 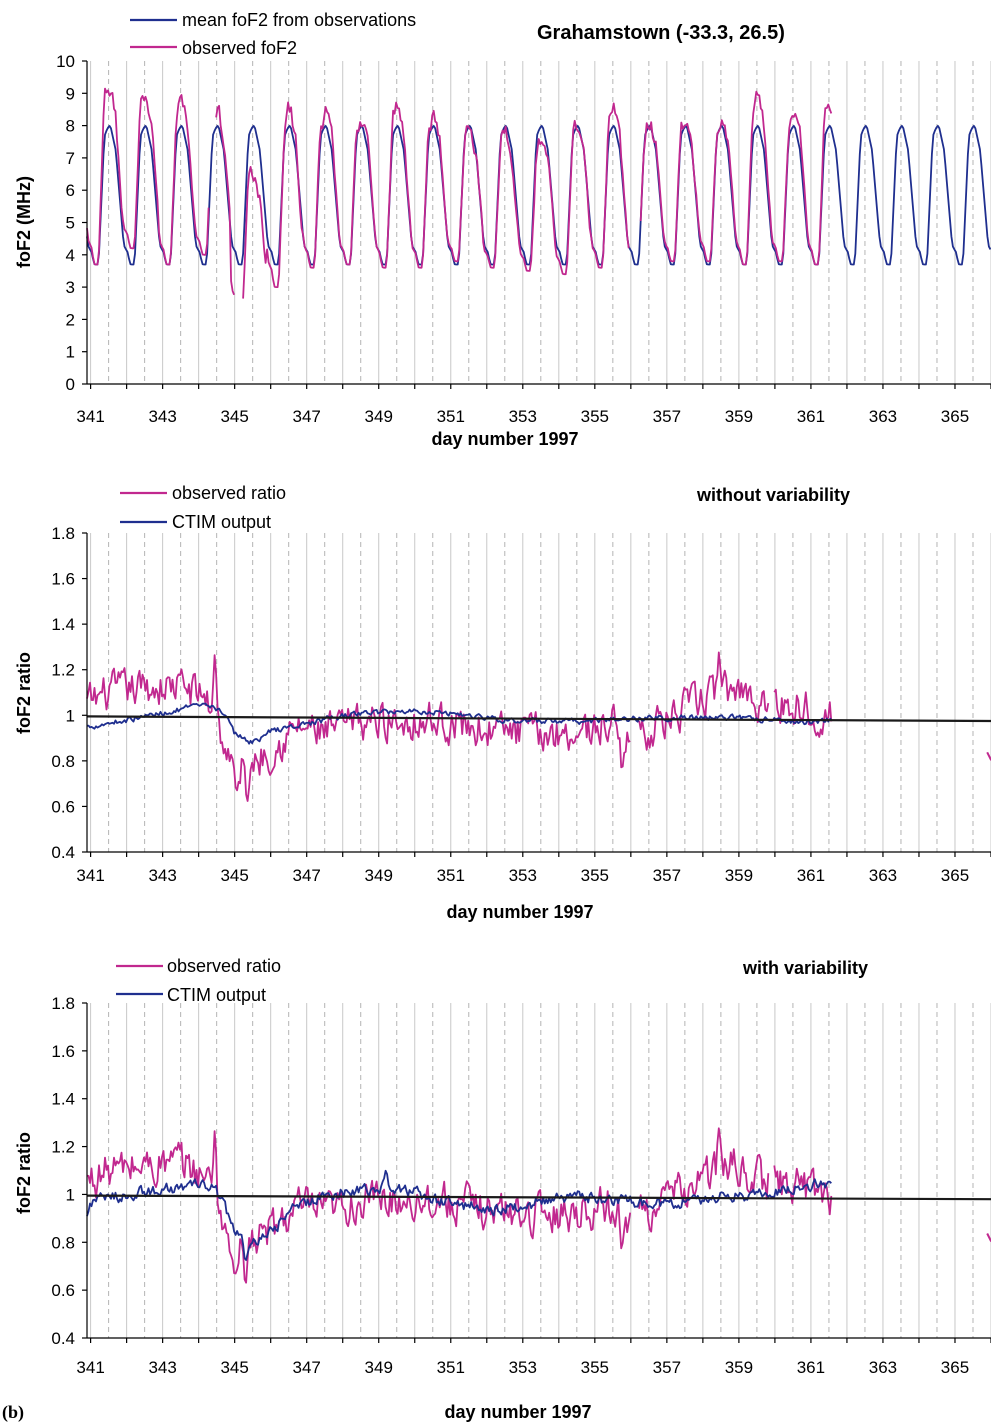 I want to click on y-axis-title: foF2 ratio, so click(x=24, y=1173).